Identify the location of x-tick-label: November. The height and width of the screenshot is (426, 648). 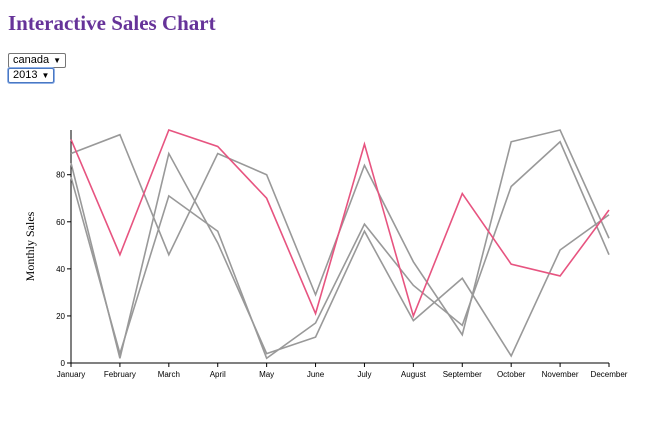
(560, 374).